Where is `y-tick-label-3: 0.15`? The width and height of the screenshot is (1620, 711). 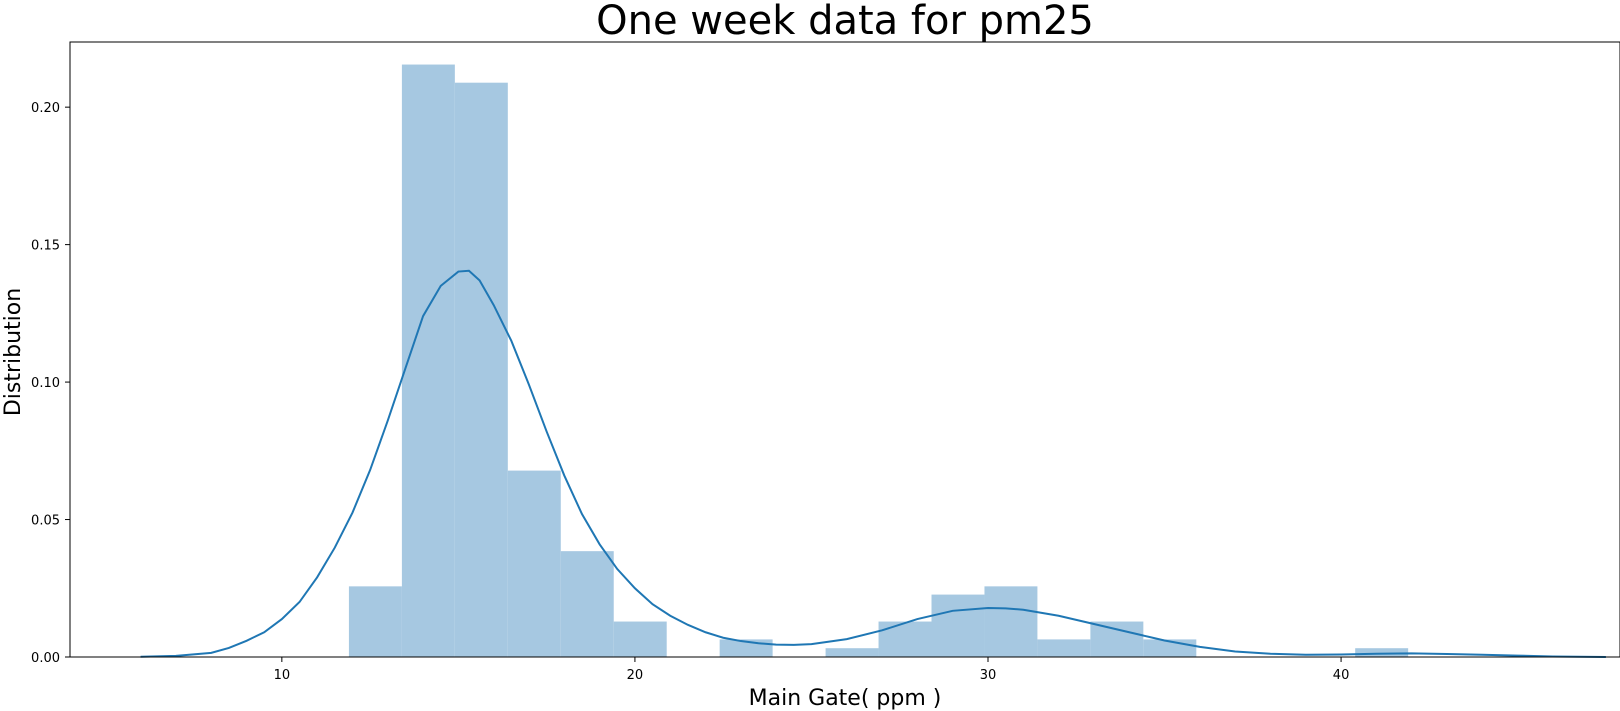
y-tick-label-3: 0.15 is located at coordinates (45, 246).